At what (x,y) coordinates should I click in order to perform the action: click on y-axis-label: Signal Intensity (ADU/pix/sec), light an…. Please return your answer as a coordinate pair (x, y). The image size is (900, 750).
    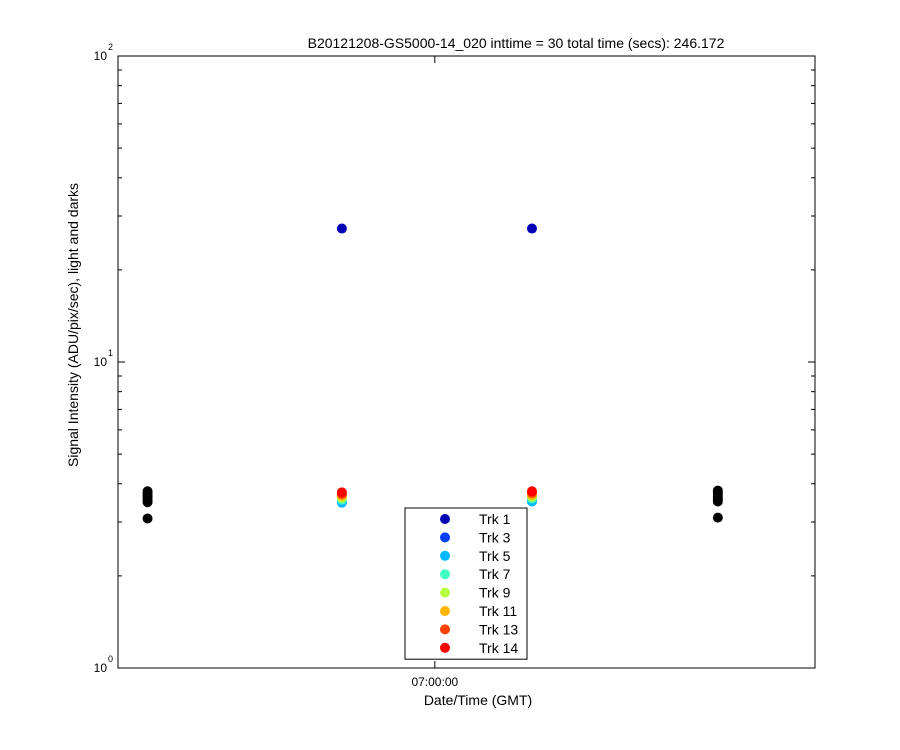
    Looking at the image, I should click on (73, 325).